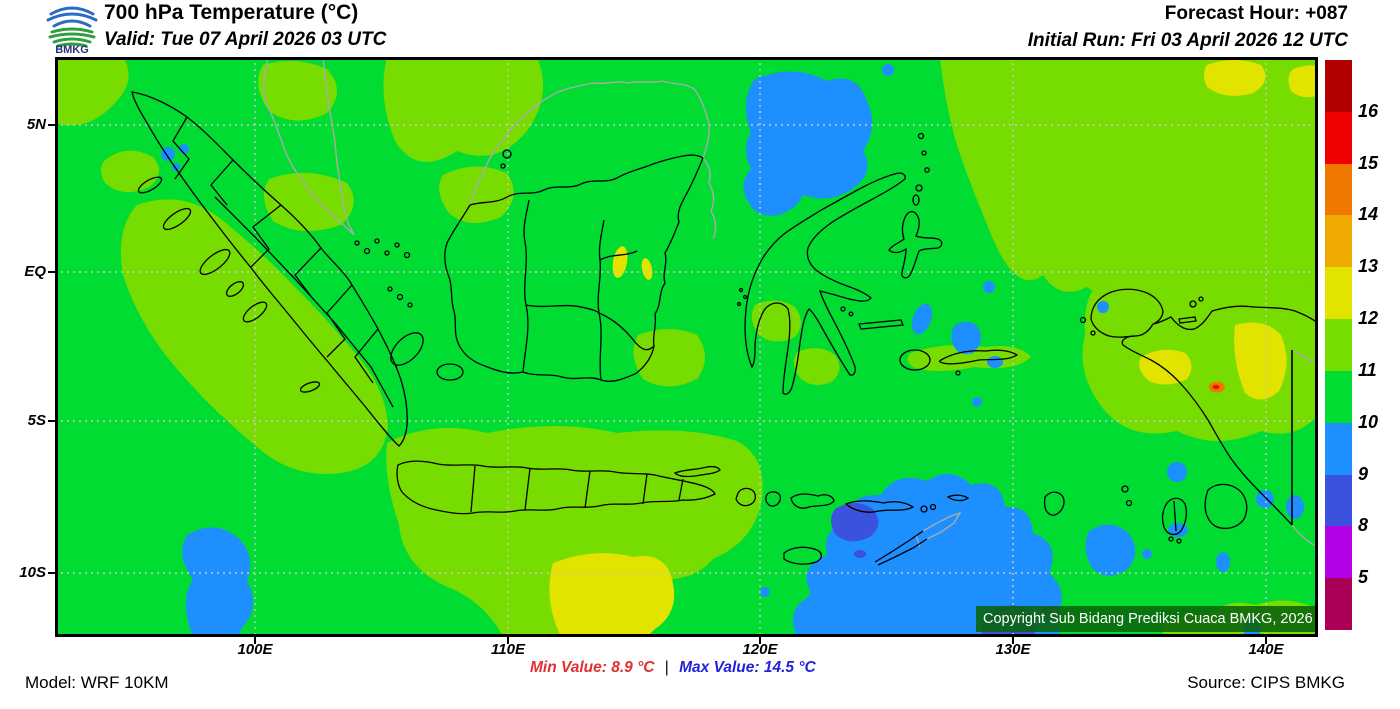  I want to click on source-label: Source: CIPS BMKG, so click(1266, 682).